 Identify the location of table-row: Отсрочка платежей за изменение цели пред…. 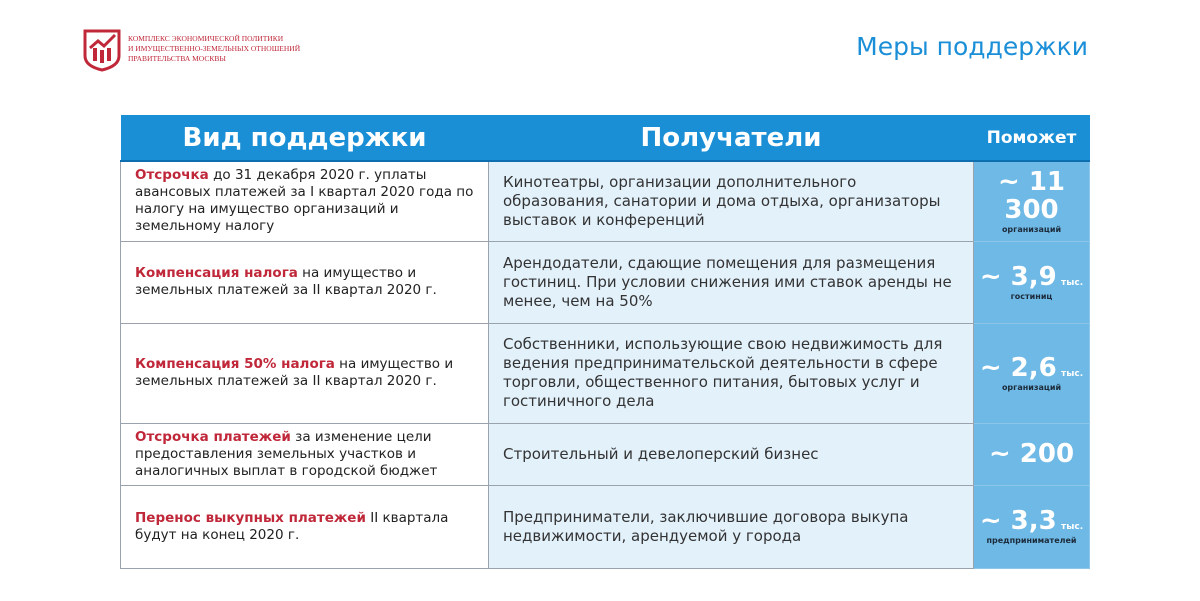
(605, 454).